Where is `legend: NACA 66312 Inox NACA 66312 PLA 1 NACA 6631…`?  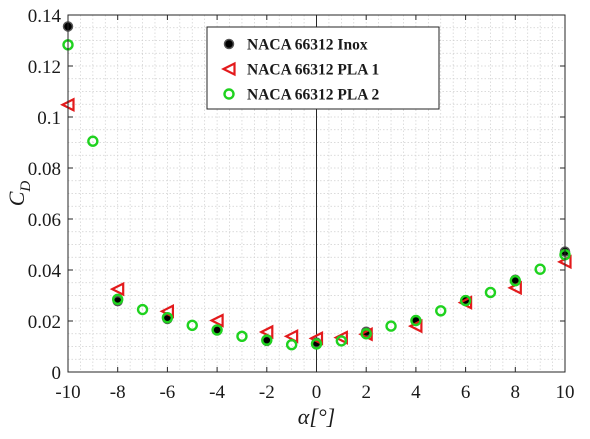
legend: NACA 66312 Inox NACA 66312 PLA 1 NACA 6631… is located at coordinates (323, 68).